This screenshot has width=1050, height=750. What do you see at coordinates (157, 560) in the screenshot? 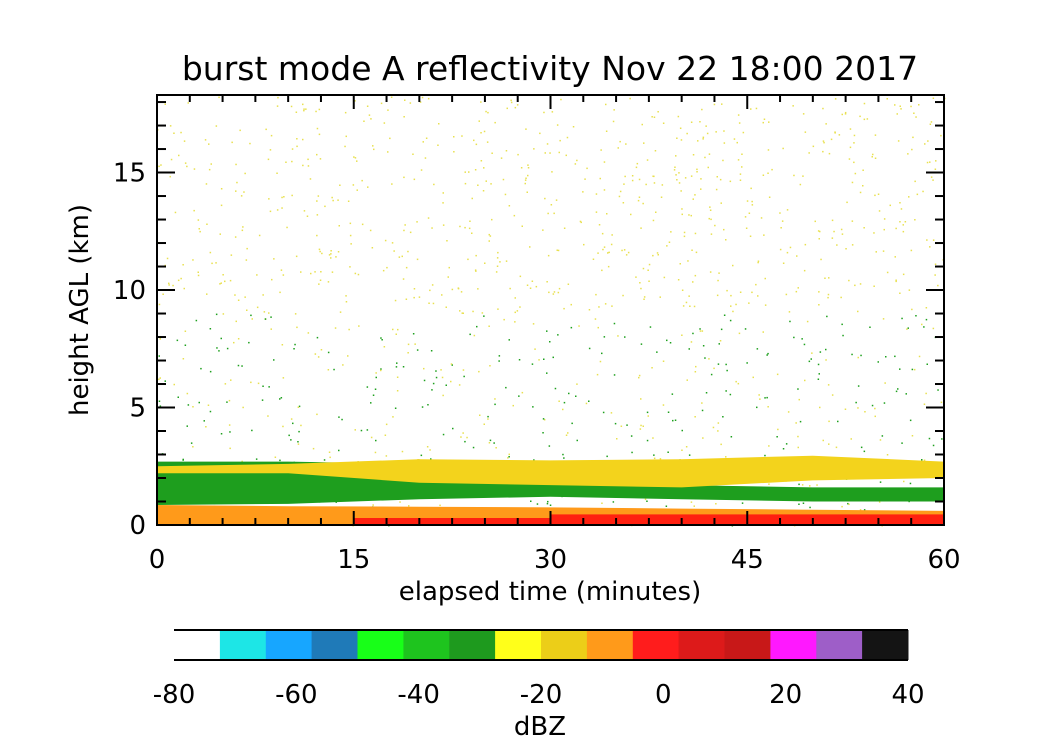
I see `x-tick-label: 0` at bounding box center [157, 560].